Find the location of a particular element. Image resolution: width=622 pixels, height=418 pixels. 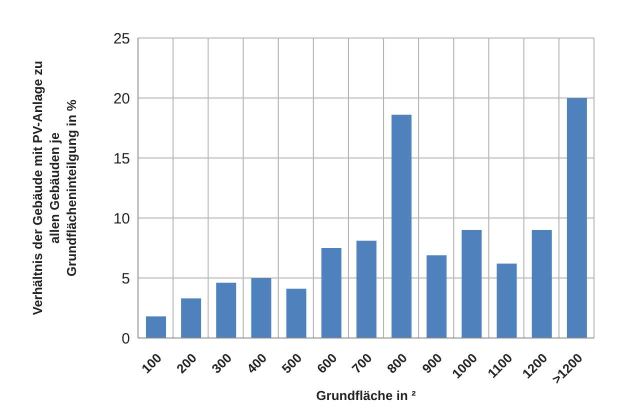

x-tick-label: 100 is located at coordinates (151, 363).